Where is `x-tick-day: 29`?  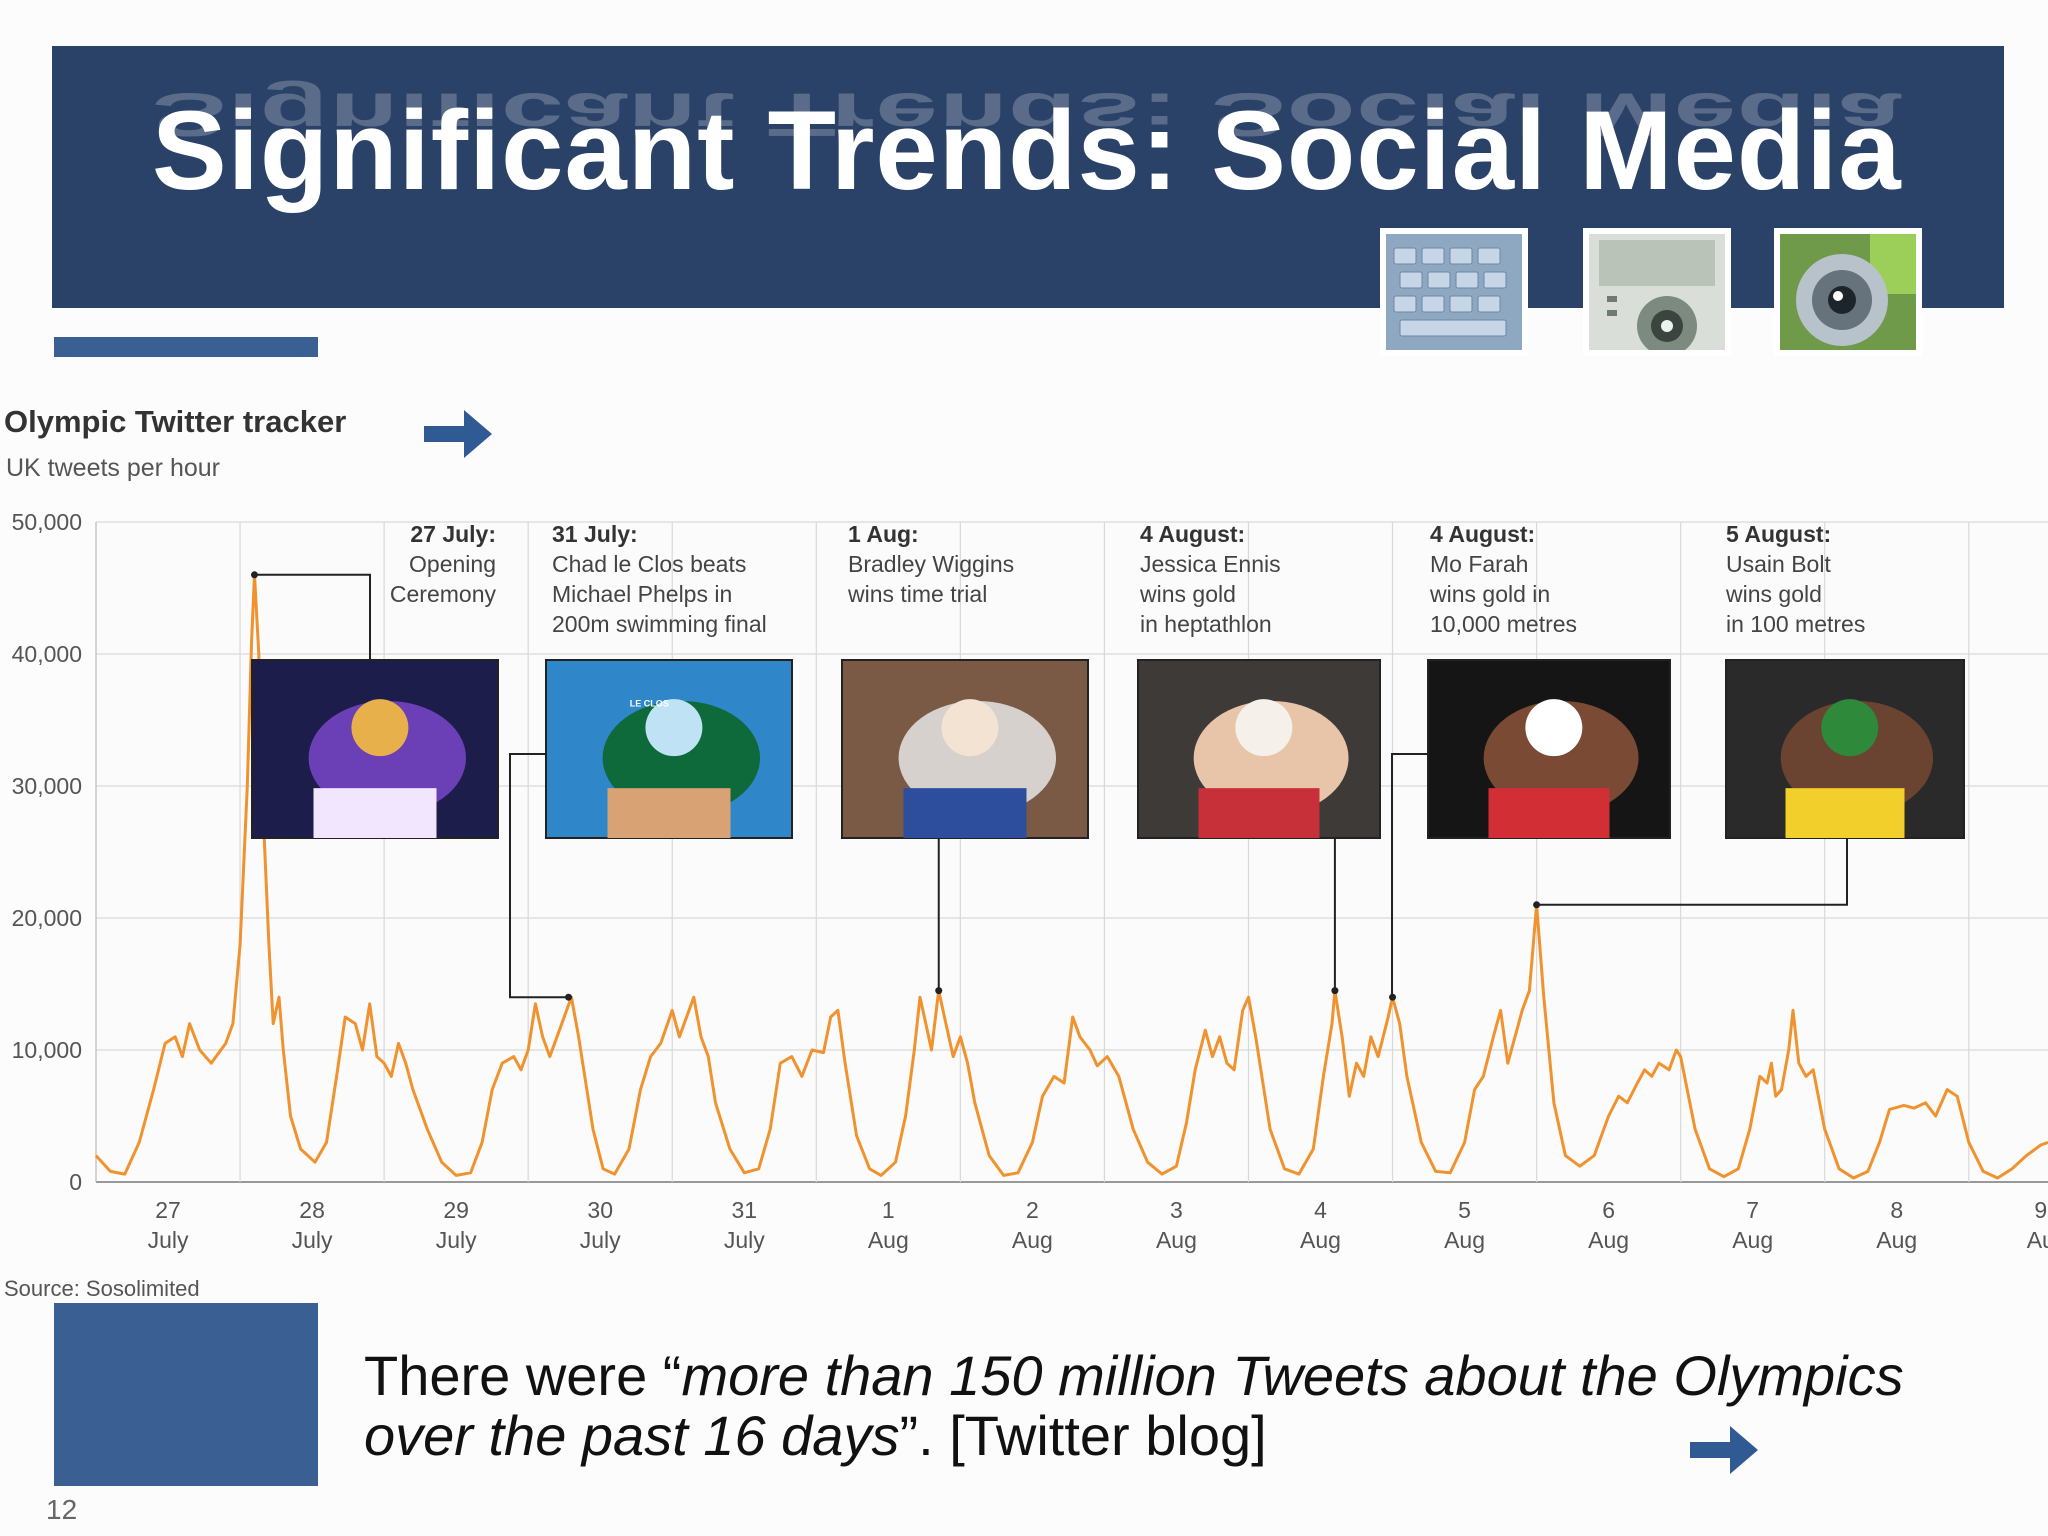 x-tick-day: 29 is located at coordinates (456, 1210).